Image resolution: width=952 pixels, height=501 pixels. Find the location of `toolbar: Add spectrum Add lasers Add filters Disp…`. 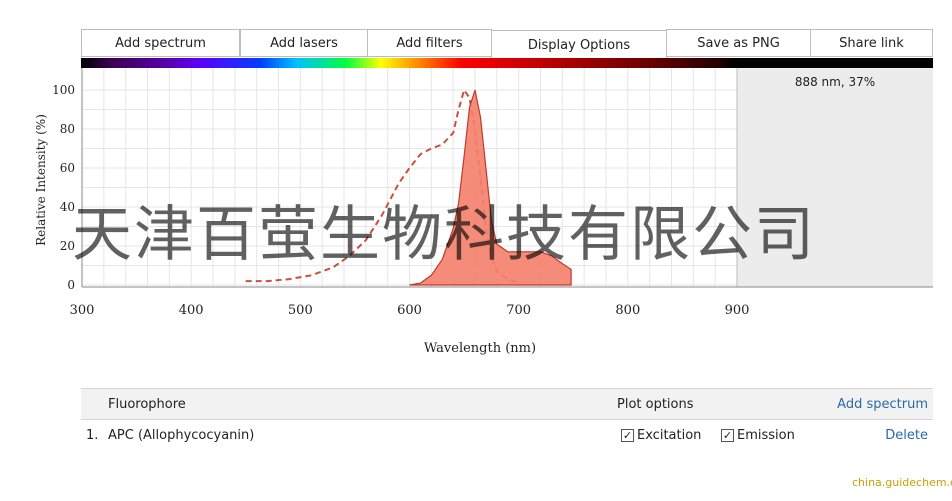

toolbar: Add spectrum Add lasers Add filters Disp… is located at coordinates (507, 44).